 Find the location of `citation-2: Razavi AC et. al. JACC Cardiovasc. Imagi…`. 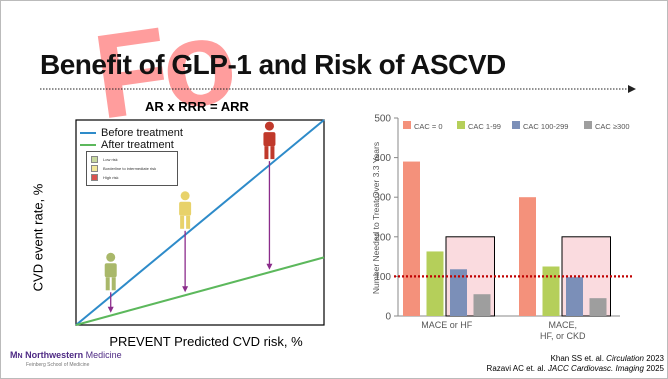

citation-2: Razavi AC et. al. JACC Cardiovasc. Imagi… is located at coordinates (575, 369).